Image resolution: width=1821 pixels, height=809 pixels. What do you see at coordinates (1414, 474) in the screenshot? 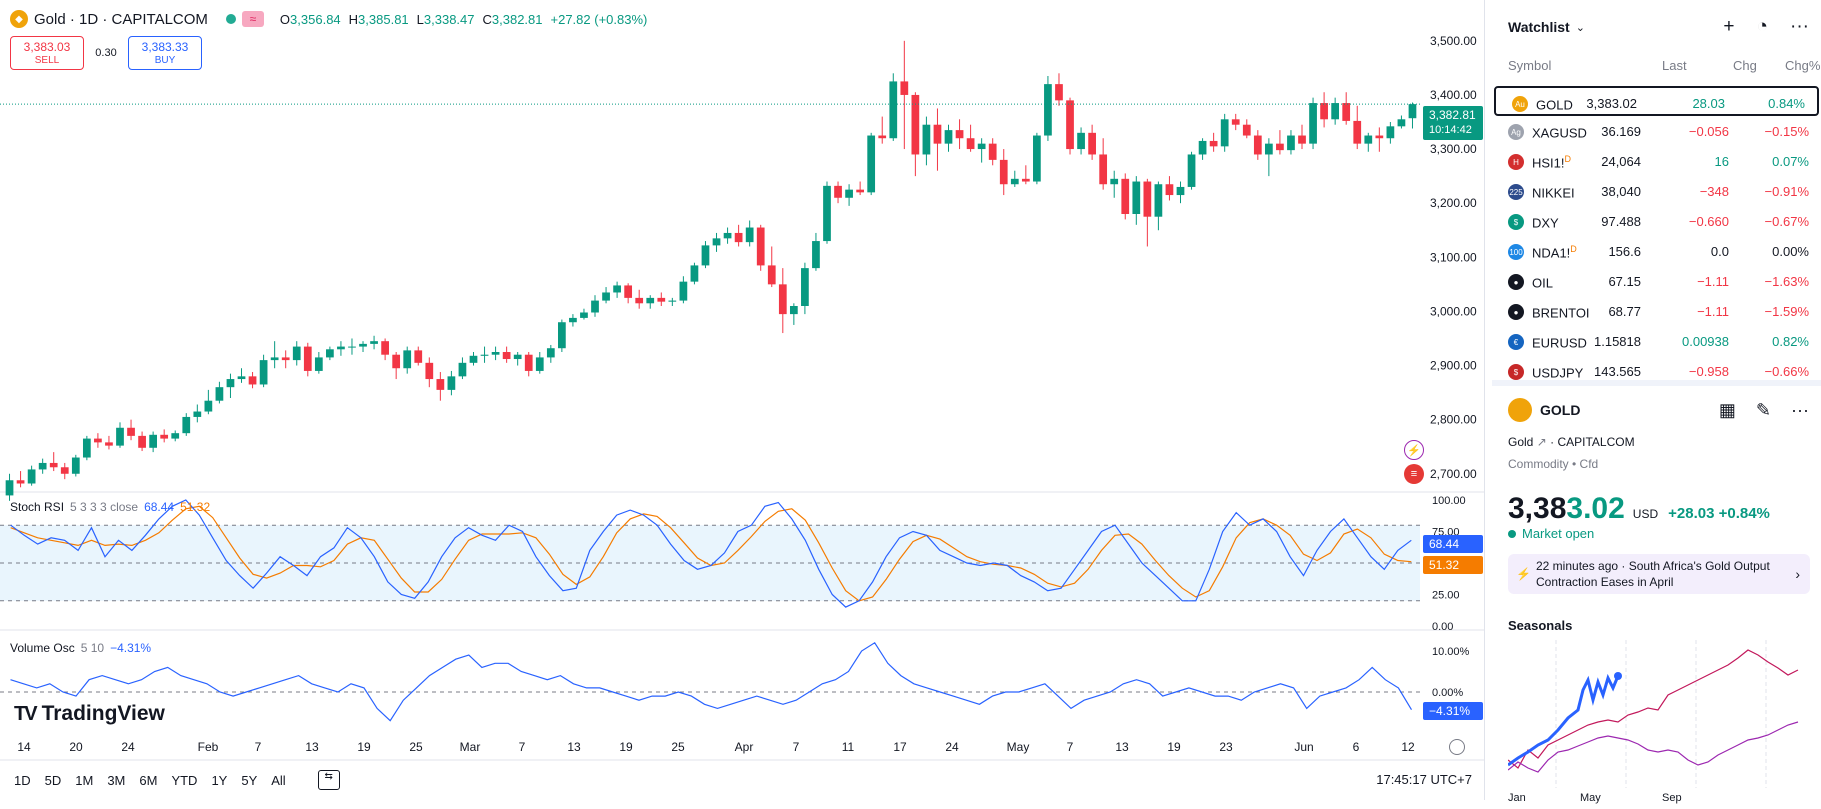
I see `us-flag-icon: ≡` at bounding box center [1414, 474].